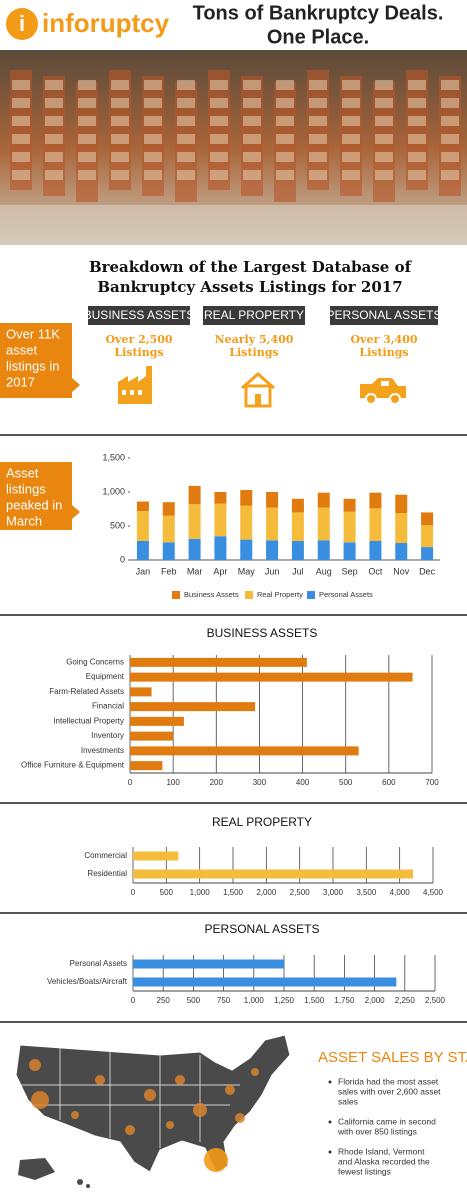  What do you see at coordinates (344, 1000) in the screenshot?
I see `x-tick-label: 1,750` at bounding box center [344, 1000].